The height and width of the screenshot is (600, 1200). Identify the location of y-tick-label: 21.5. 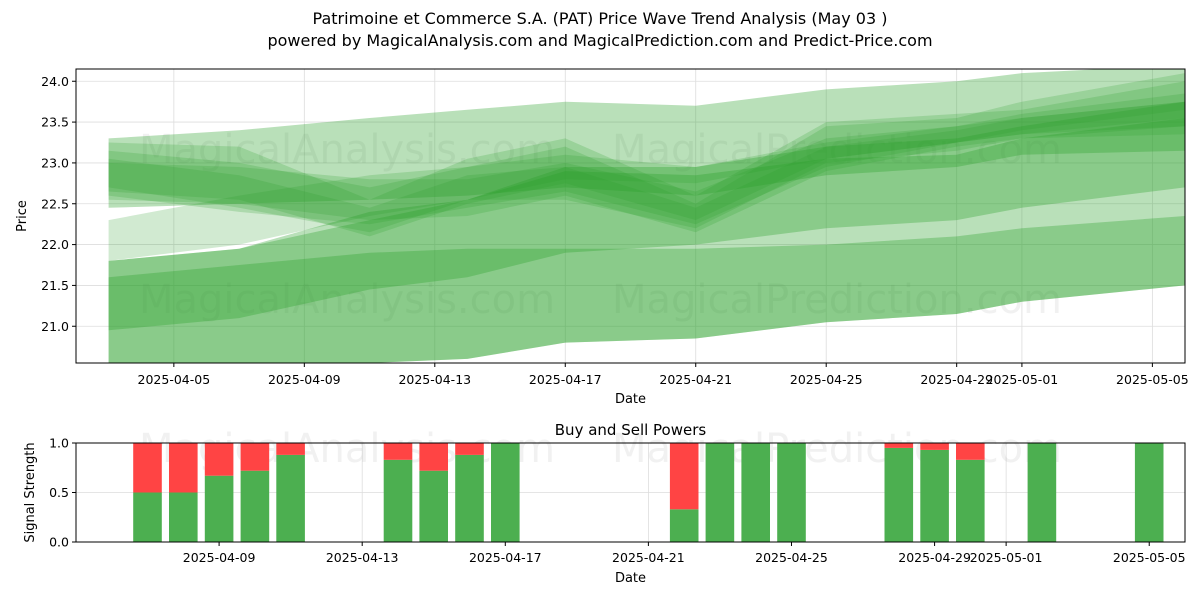
(55, 285).